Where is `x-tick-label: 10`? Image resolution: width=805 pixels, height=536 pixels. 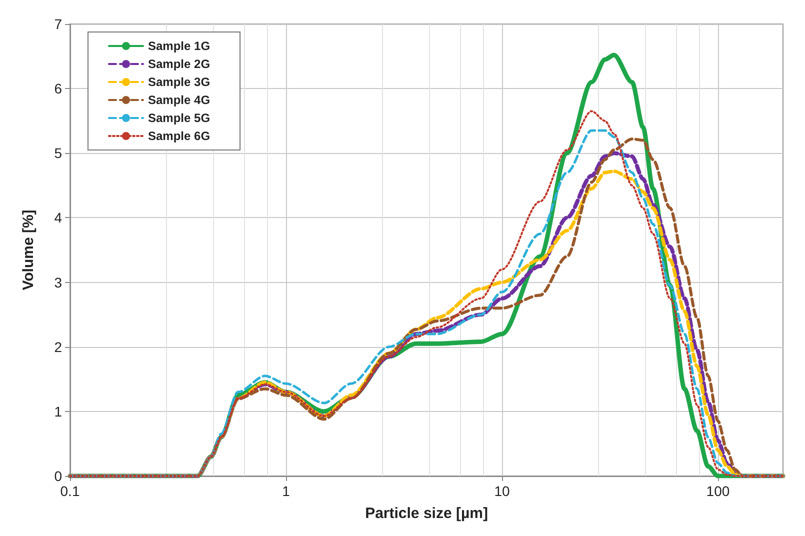
x-tick-label: 10 is located at coordinates (502, 491).